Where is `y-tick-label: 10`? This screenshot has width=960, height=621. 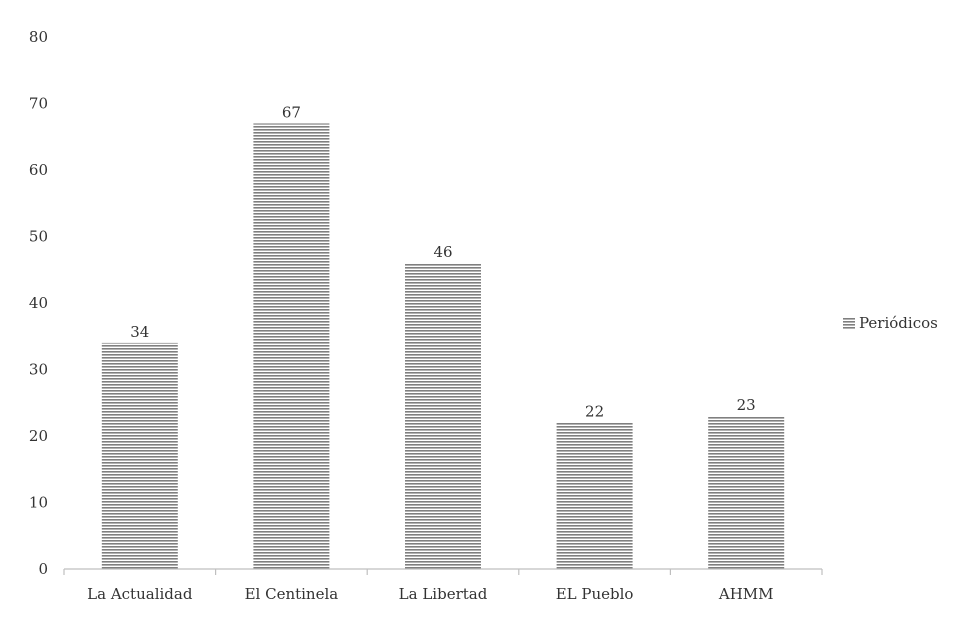
y-tick-label: 10 is located at coordinates (38, 503).